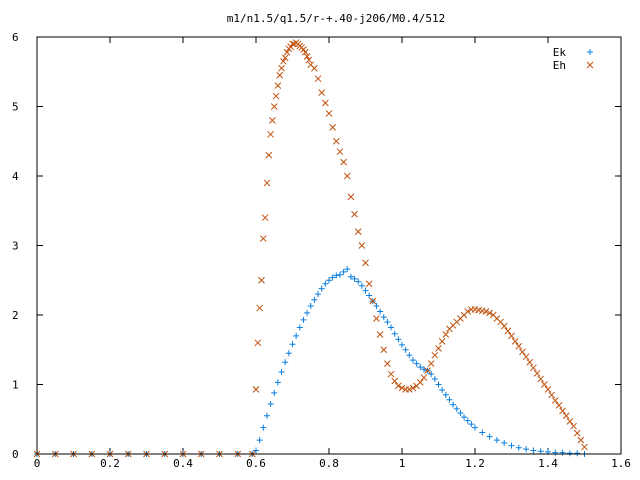  I want to click on legend-marker-ek, so click(590, 52).